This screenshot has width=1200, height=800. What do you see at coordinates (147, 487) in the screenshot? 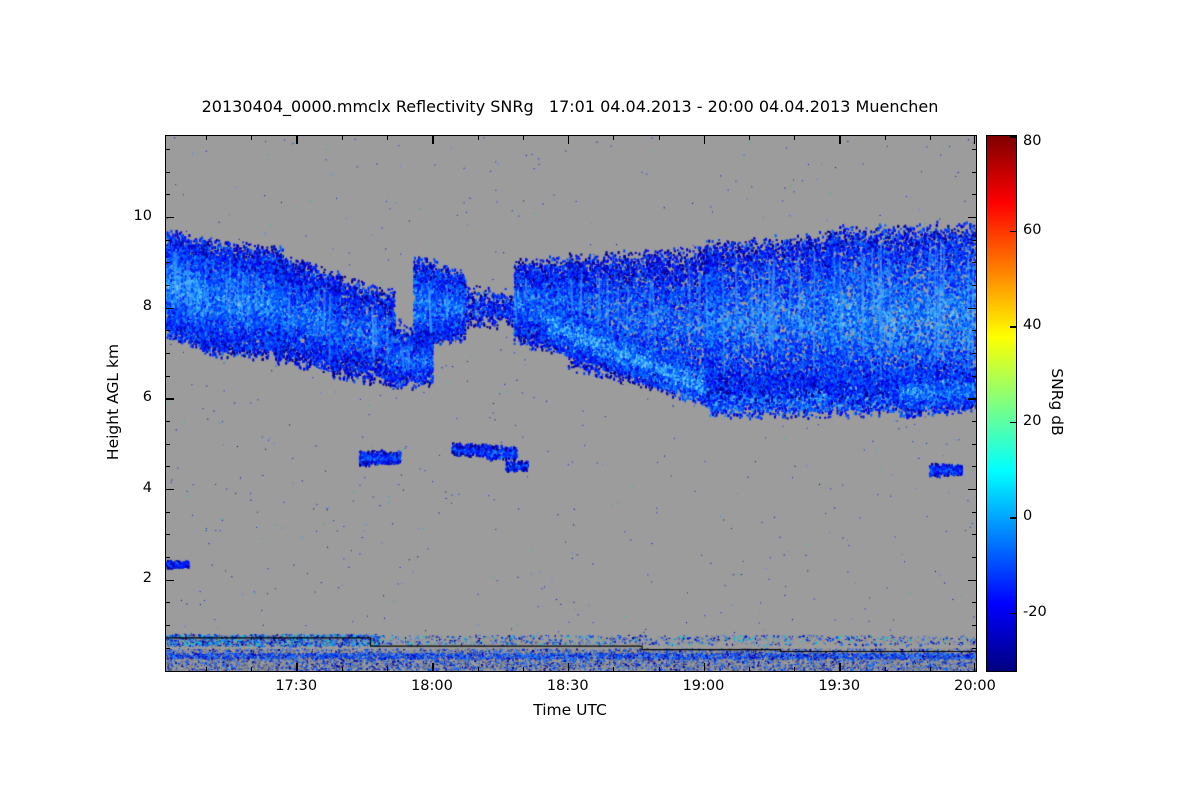
I see `y-tick-label: 4` at bounding box center [147, 487].